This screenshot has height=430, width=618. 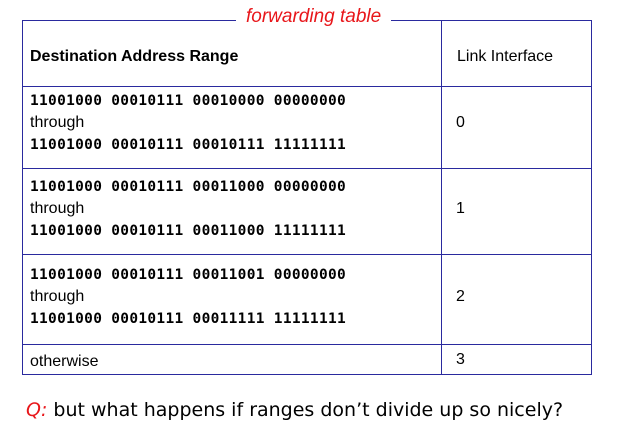 I want to click on header-destination-range: Destination Address Range, so click(x=134, y=56).